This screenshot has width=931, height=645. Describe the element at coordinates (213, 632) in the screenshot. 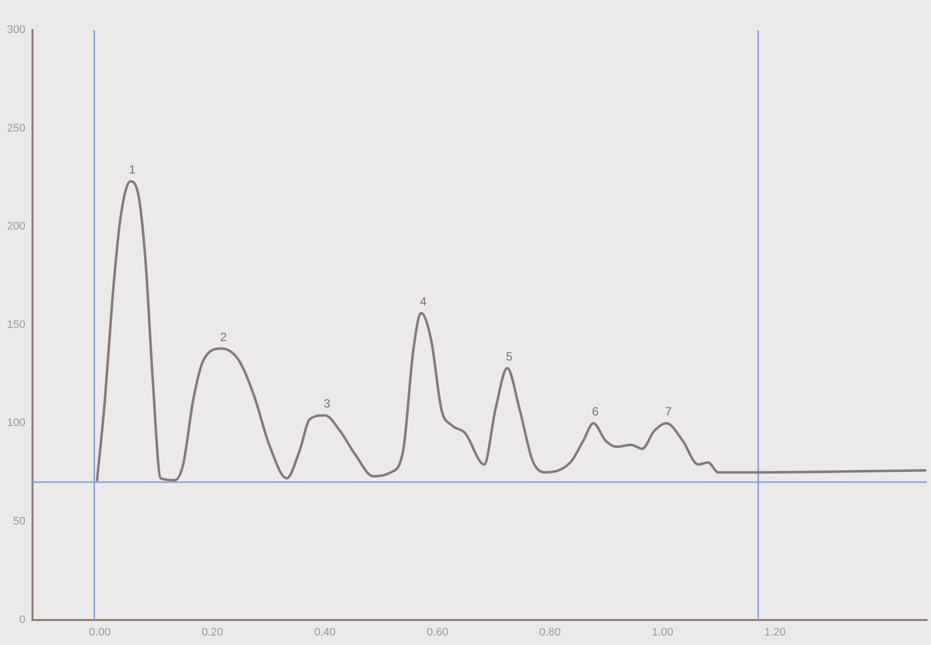

I see `x-tick-label: 0.20` at that location.